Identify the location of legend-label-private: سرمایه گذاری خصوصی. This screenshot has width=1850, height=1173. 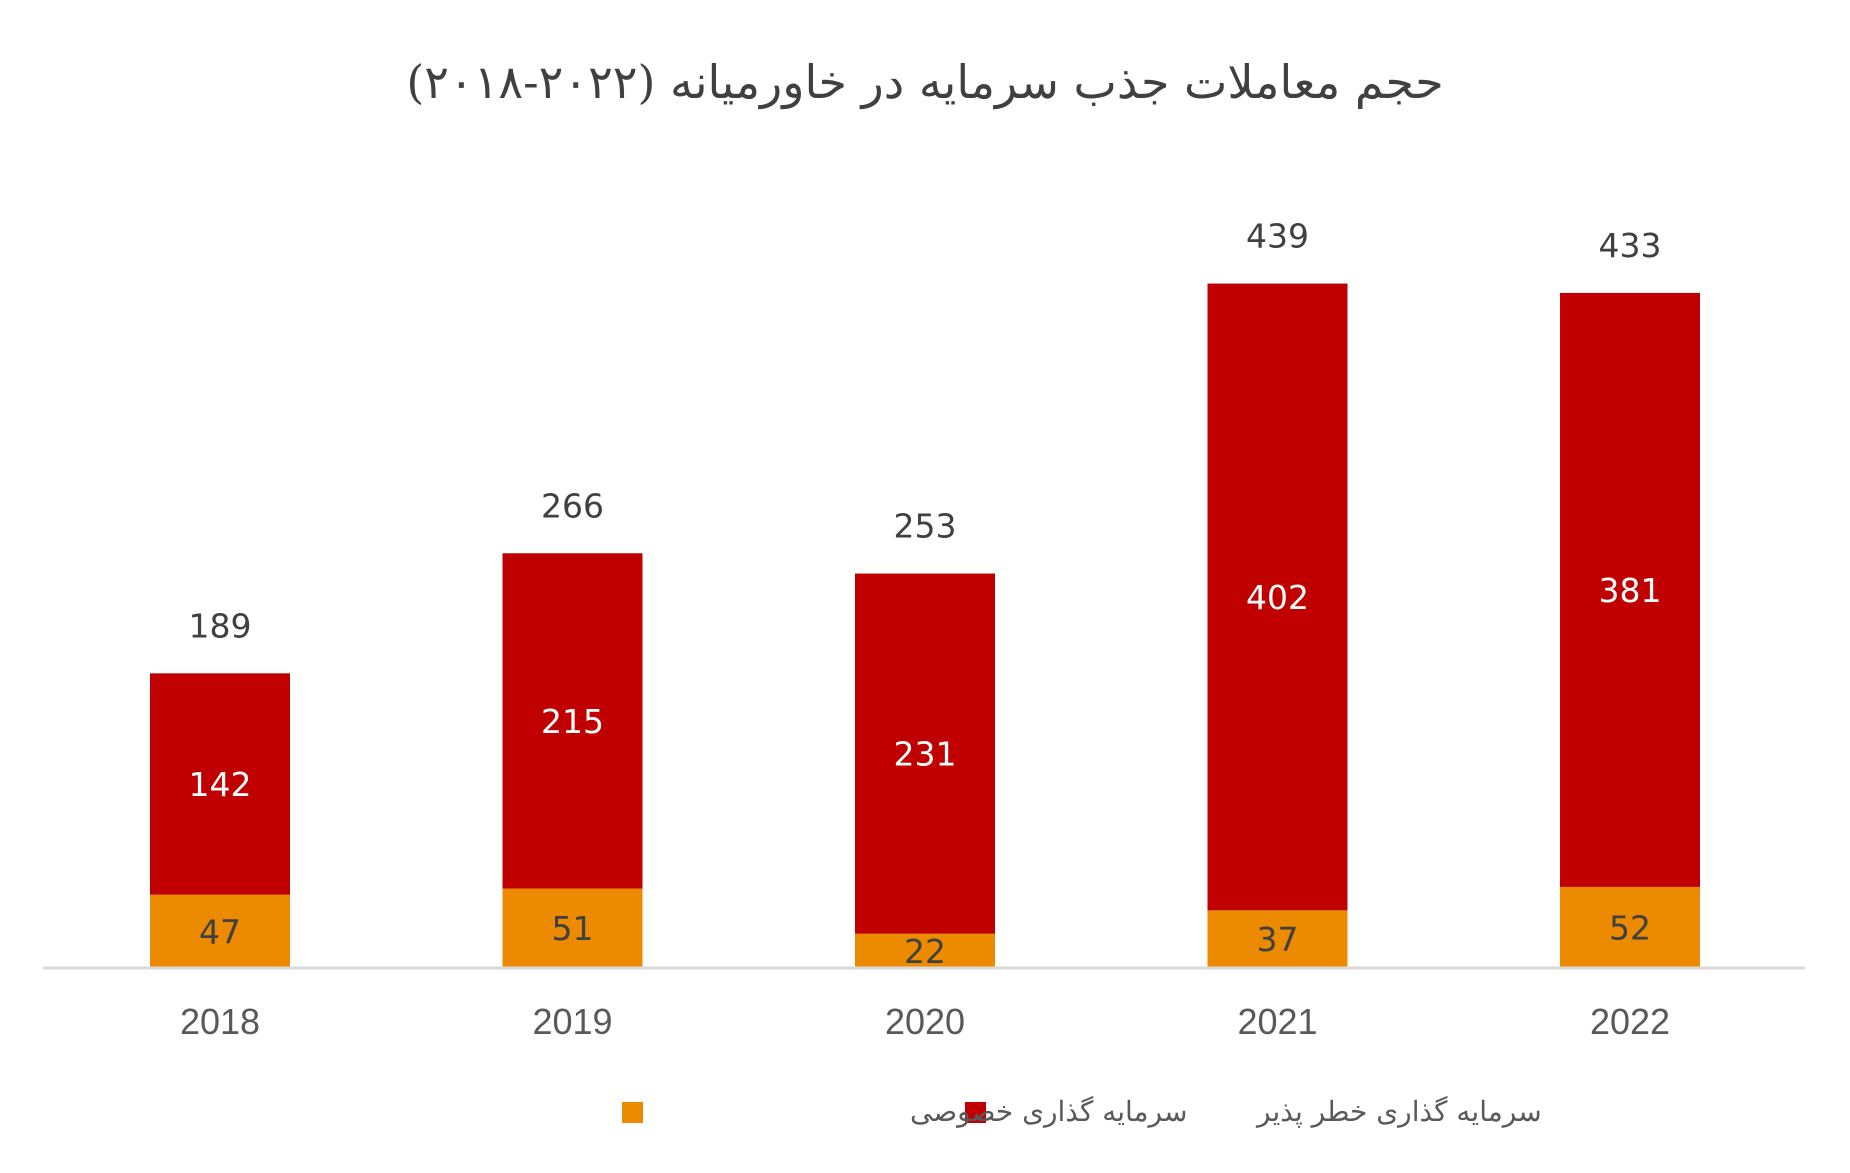
(1048, 1111).